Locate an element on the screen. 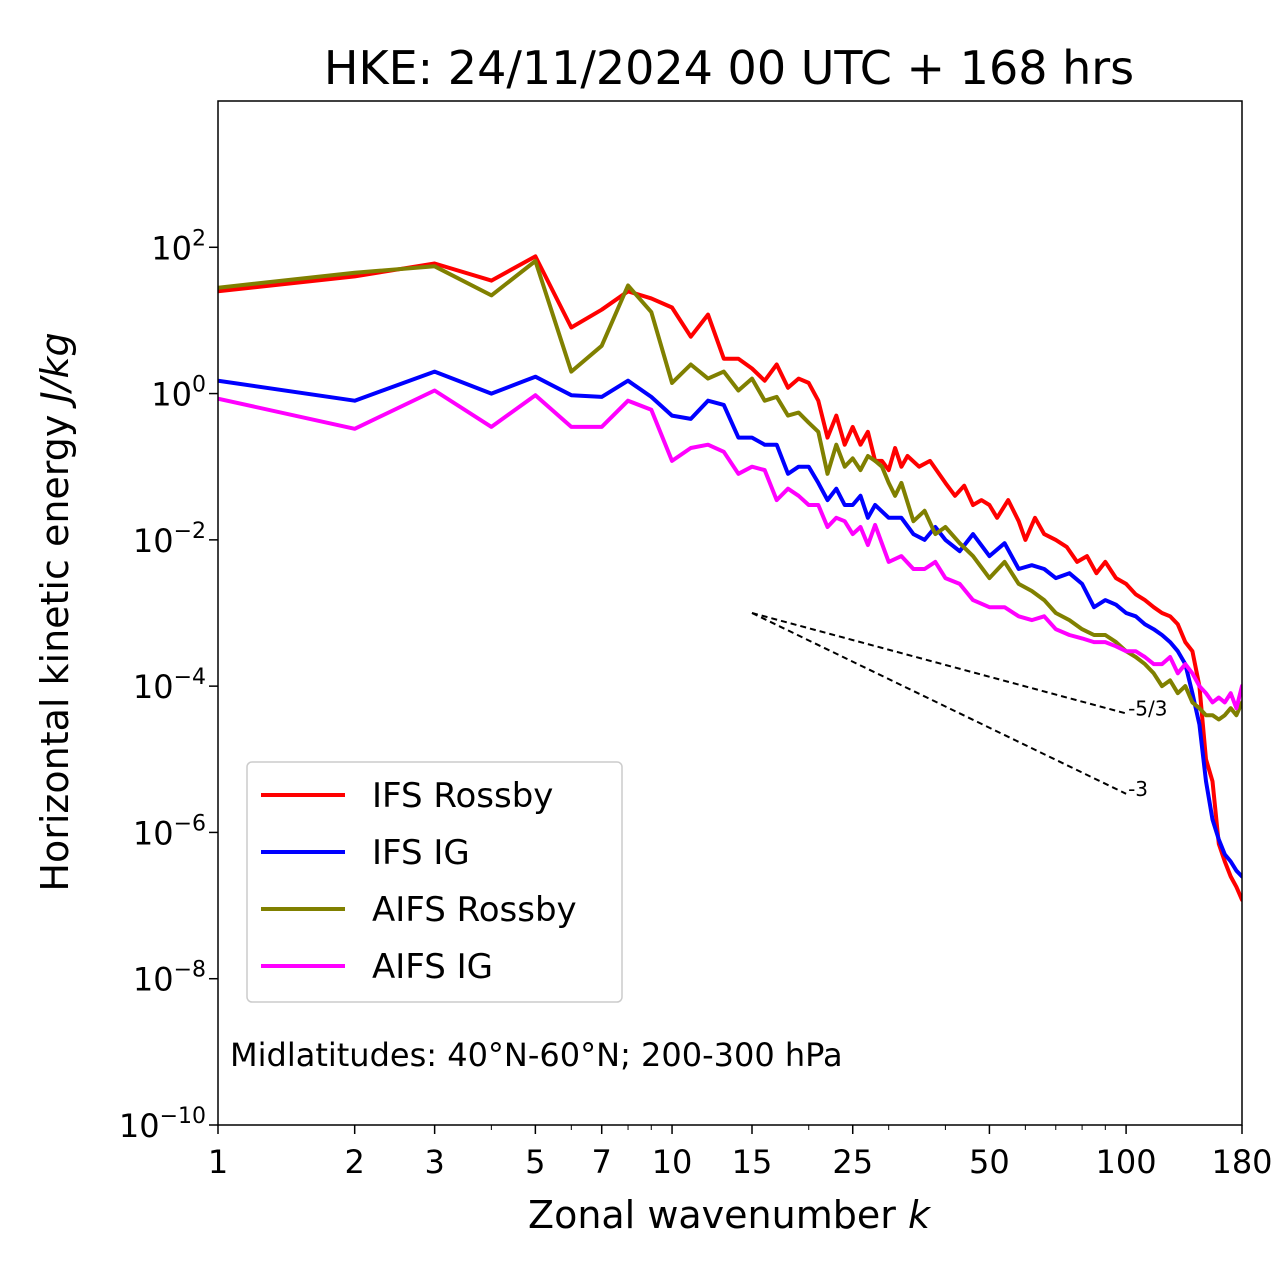 The width and height of the screenshot is (1280, 1288). y-tick-label: 10⁻² is located at coordinates (169, 539).